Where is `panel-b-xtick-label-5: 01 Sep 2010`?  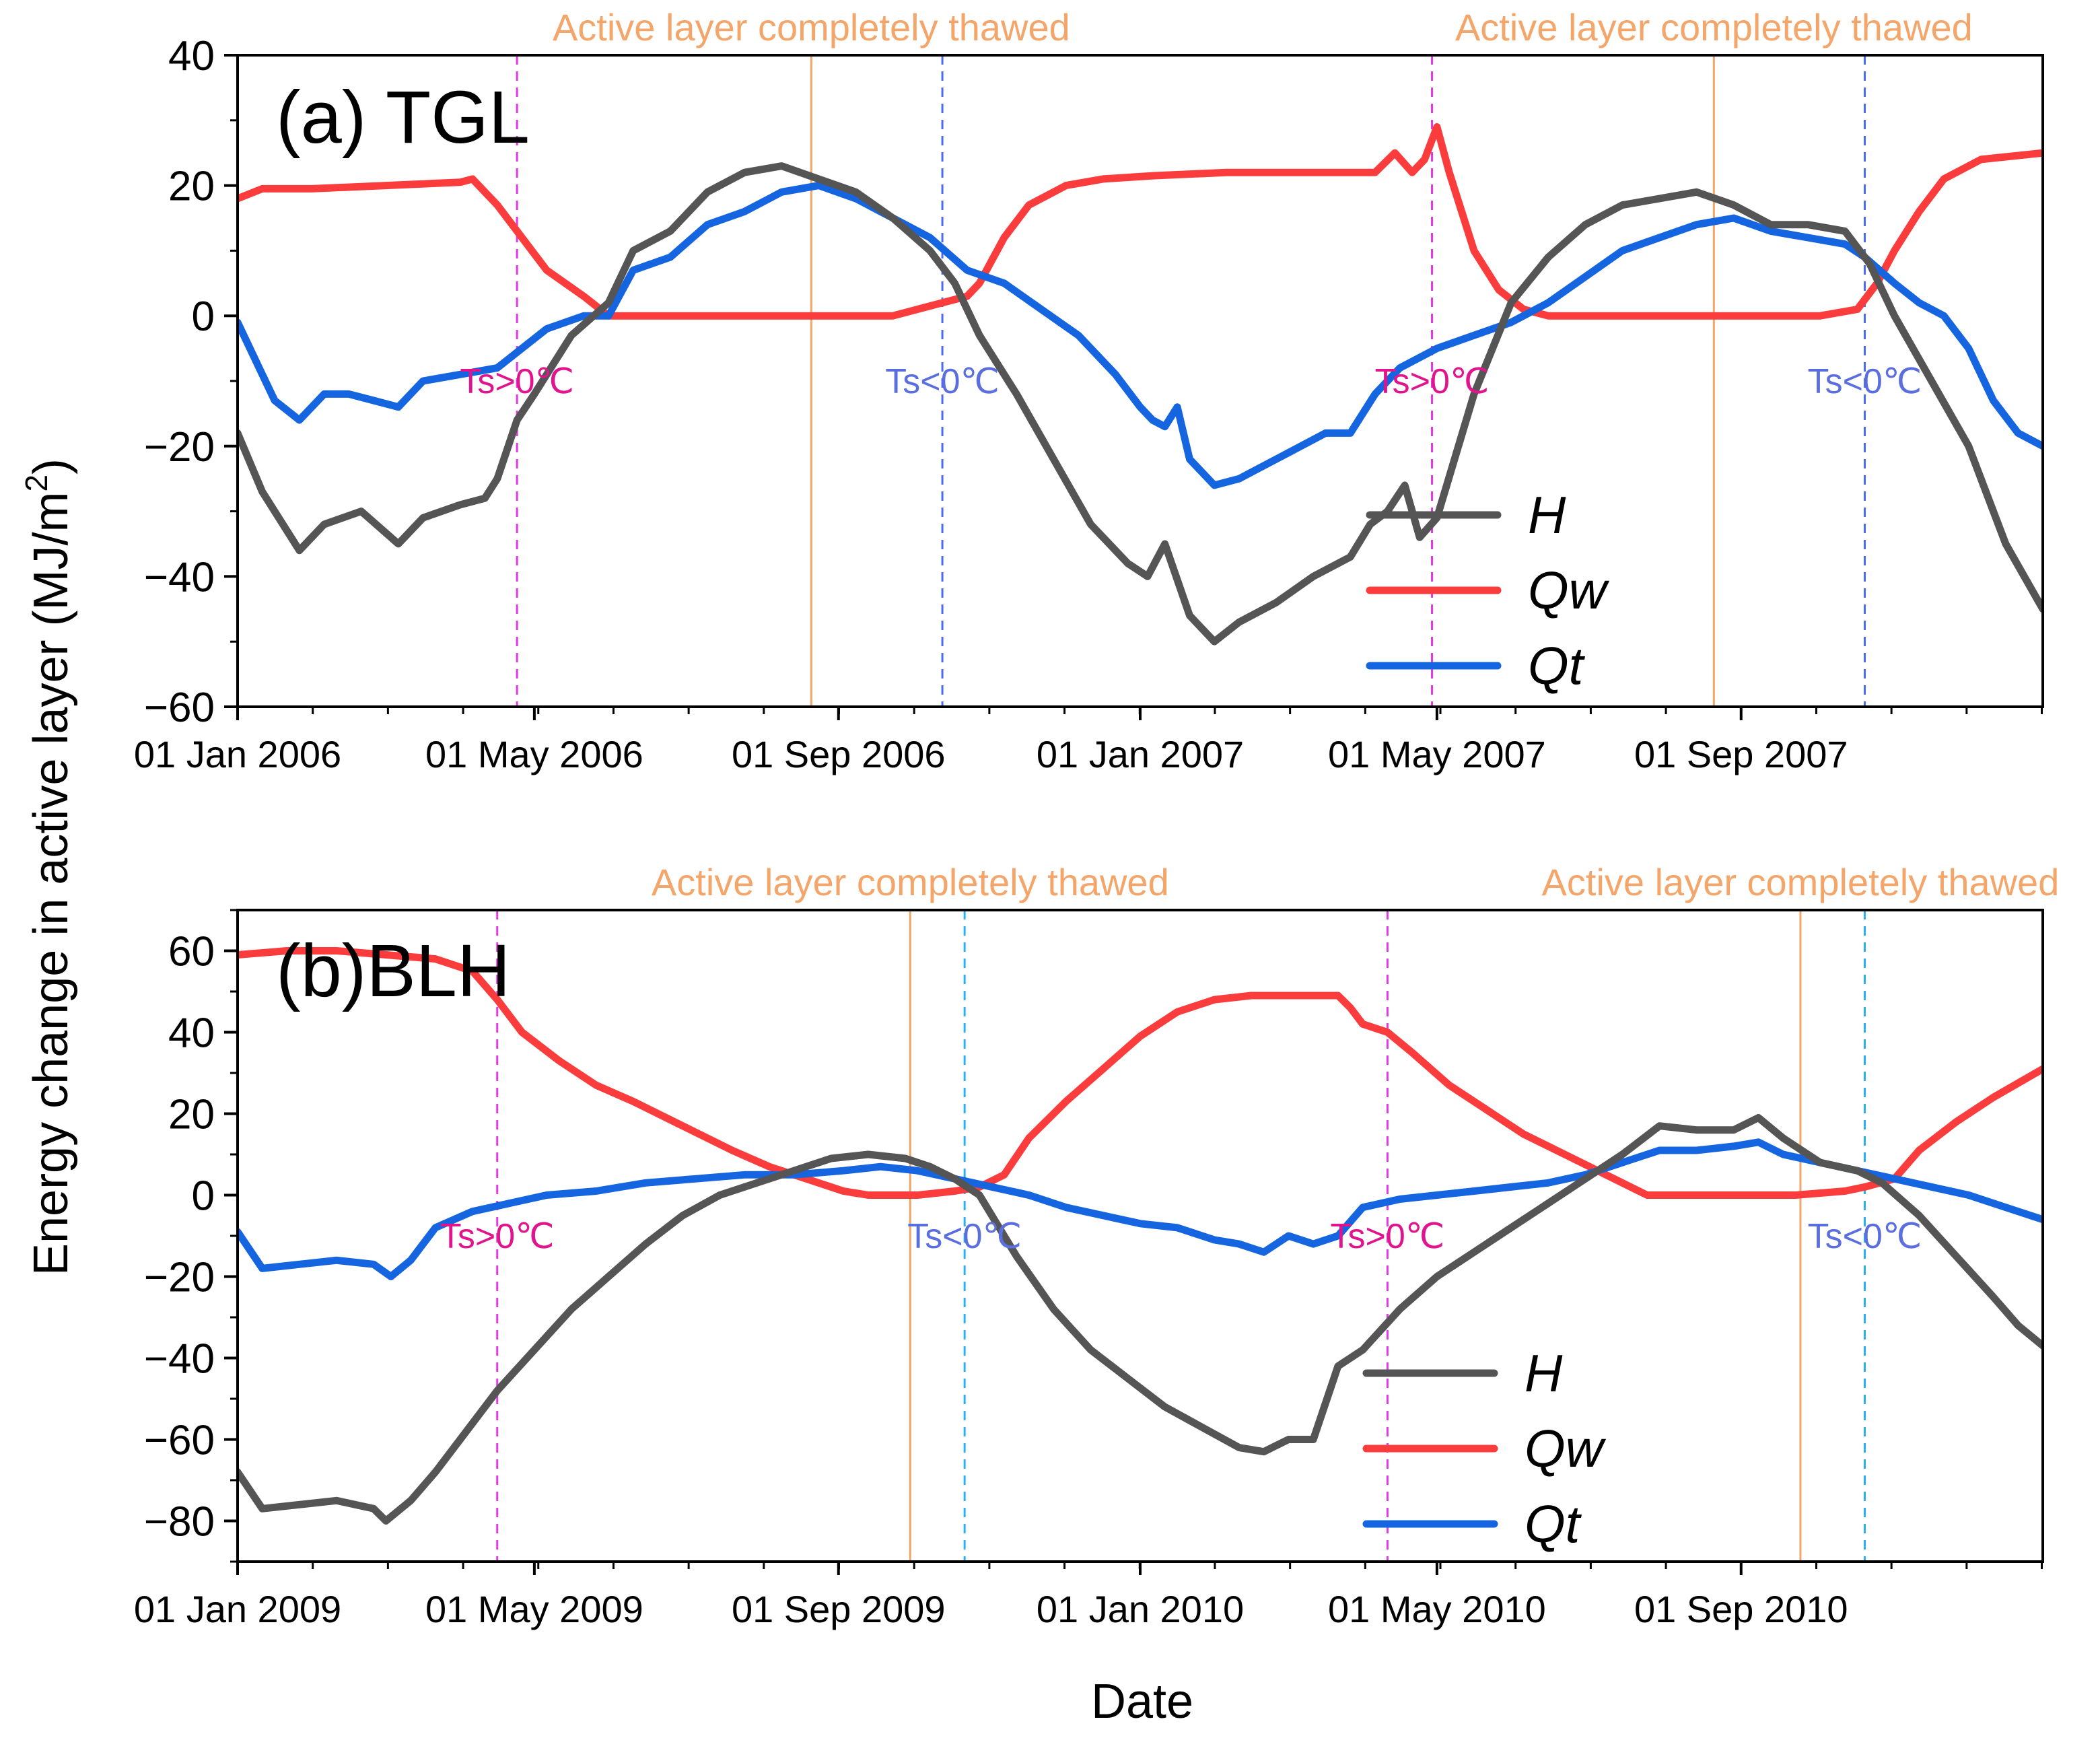
panel-b-xtick-label-5: 01 Sep 2010 is located at coordinates (1741, 1609).